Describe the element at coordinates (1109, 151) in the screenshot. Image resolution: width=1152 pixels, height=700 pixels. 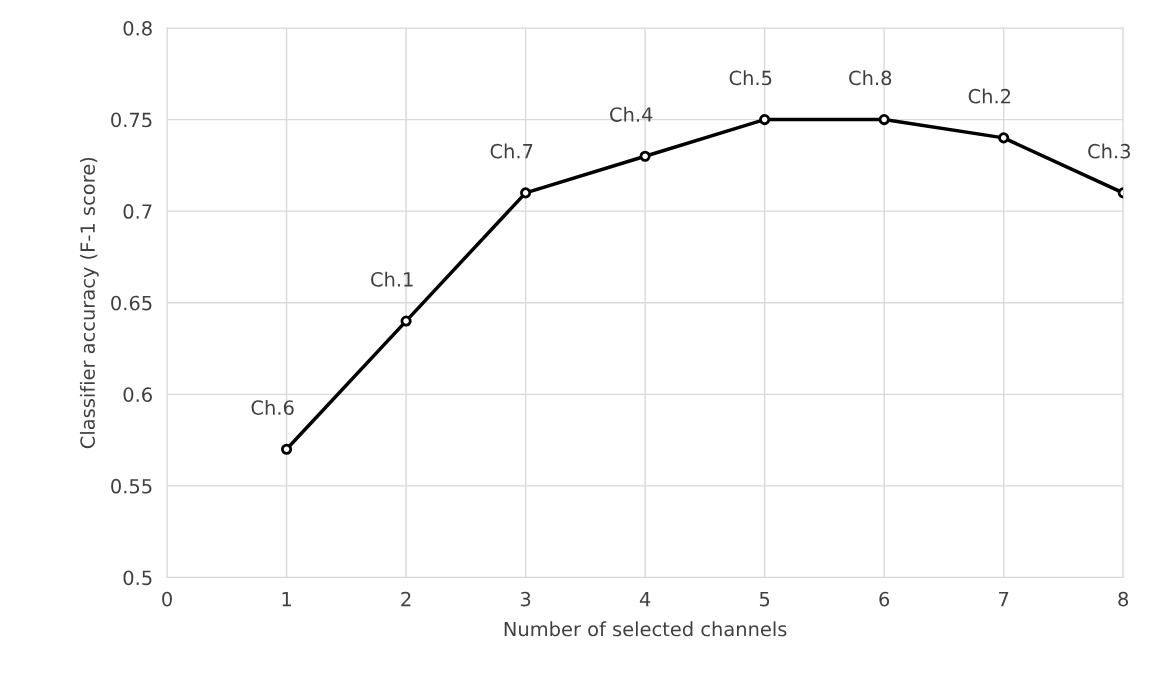
I see `annotation: Ch.3` at that location.